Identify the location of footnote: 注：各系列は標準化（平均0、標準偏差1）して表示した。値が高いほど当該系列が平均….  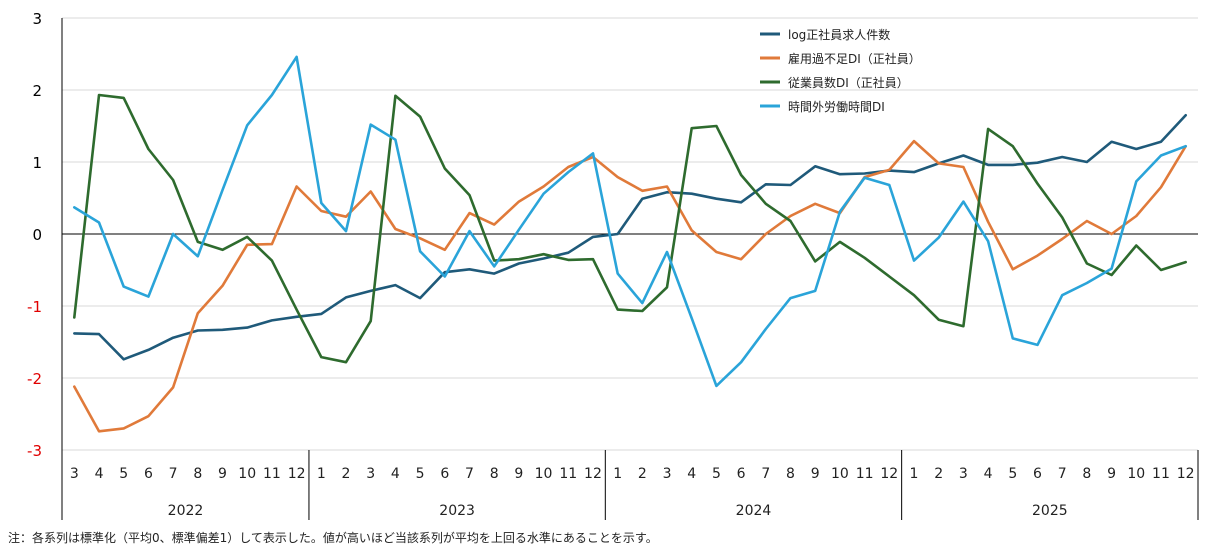
(333, 538).